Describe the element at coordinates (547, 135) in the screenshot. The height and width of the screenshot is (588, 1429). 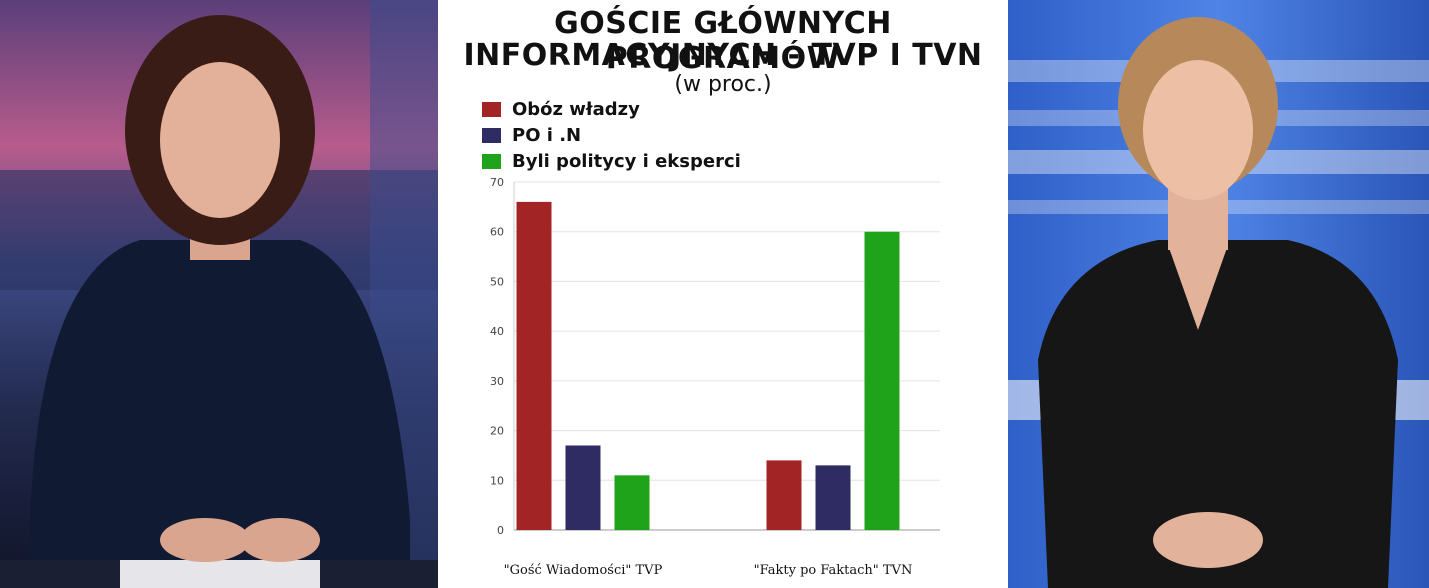
I see `legend-label: PO i .N` at that location.